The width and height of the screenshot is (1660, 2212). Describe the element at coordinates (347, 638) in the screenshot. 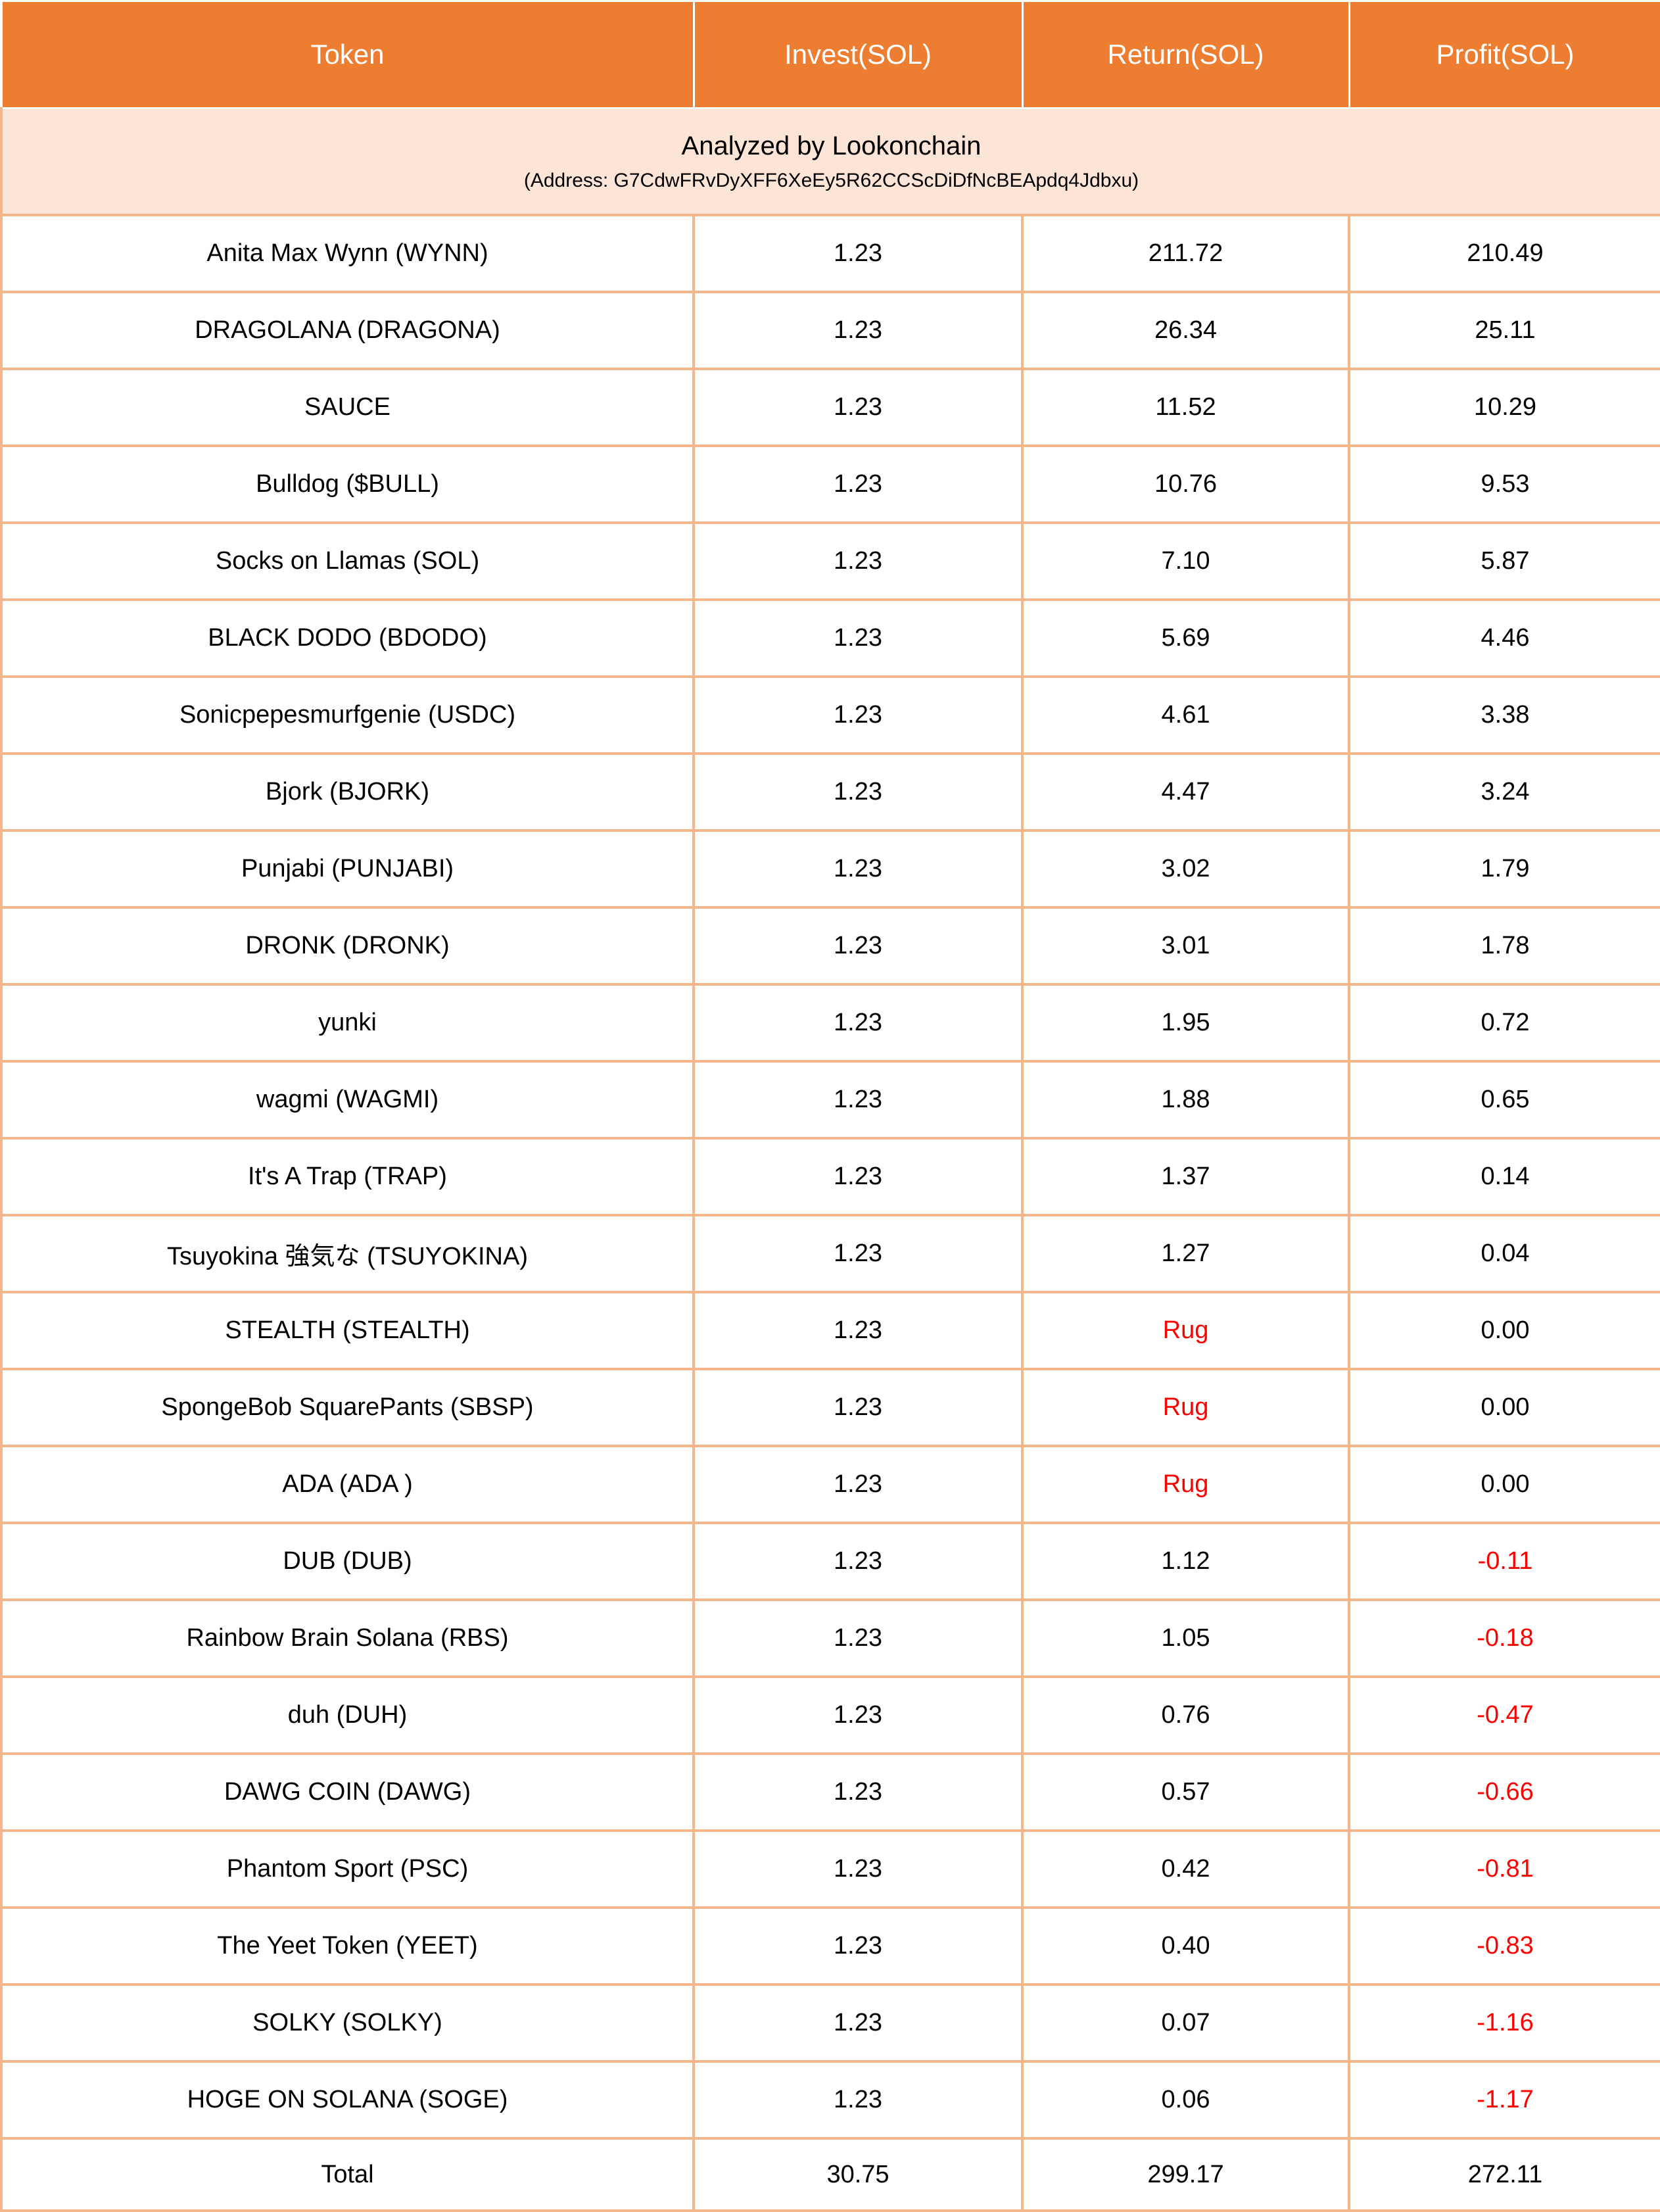

I see `token-cell: BLACK DODO (BDODO)` at that location.